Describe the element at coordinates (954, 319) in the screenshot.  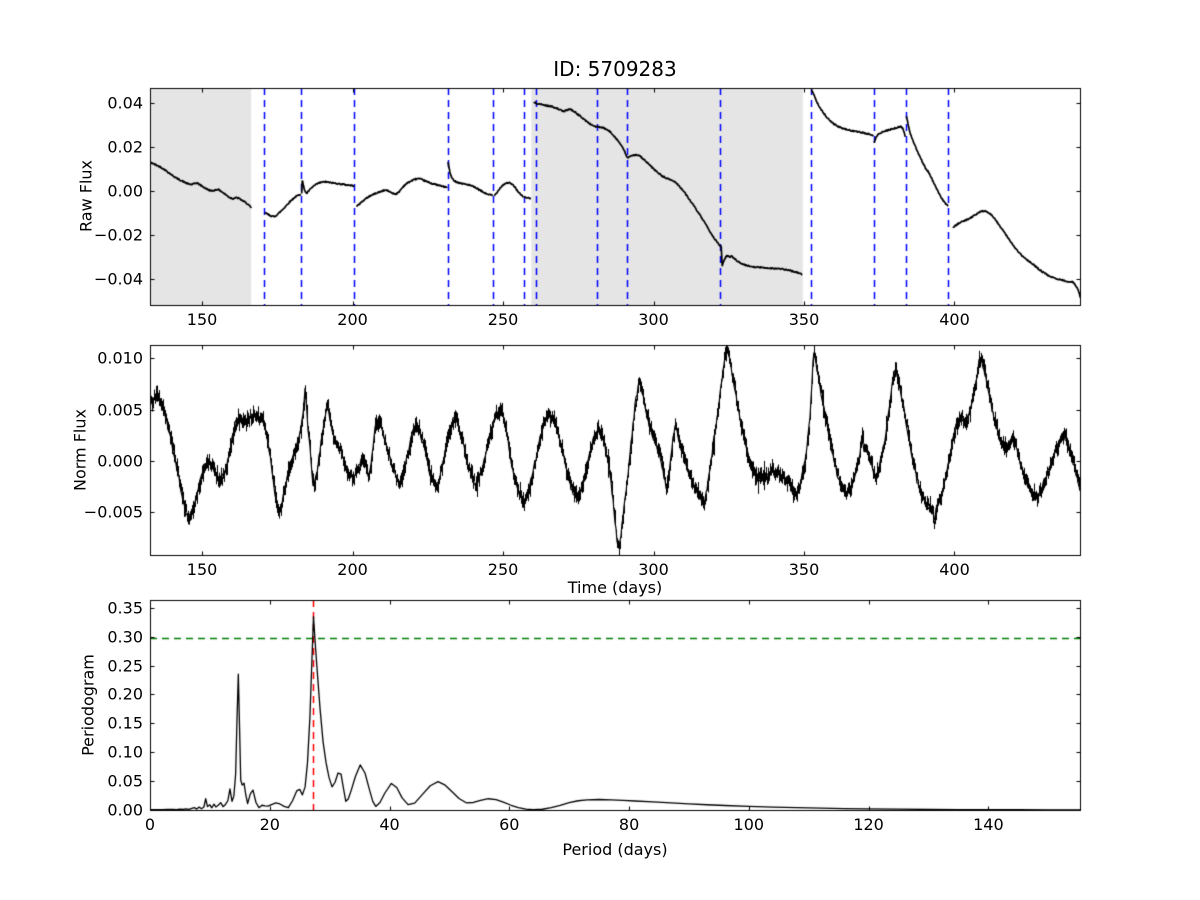
I see `raw-flux-xtick-label-5: 400` at that location.